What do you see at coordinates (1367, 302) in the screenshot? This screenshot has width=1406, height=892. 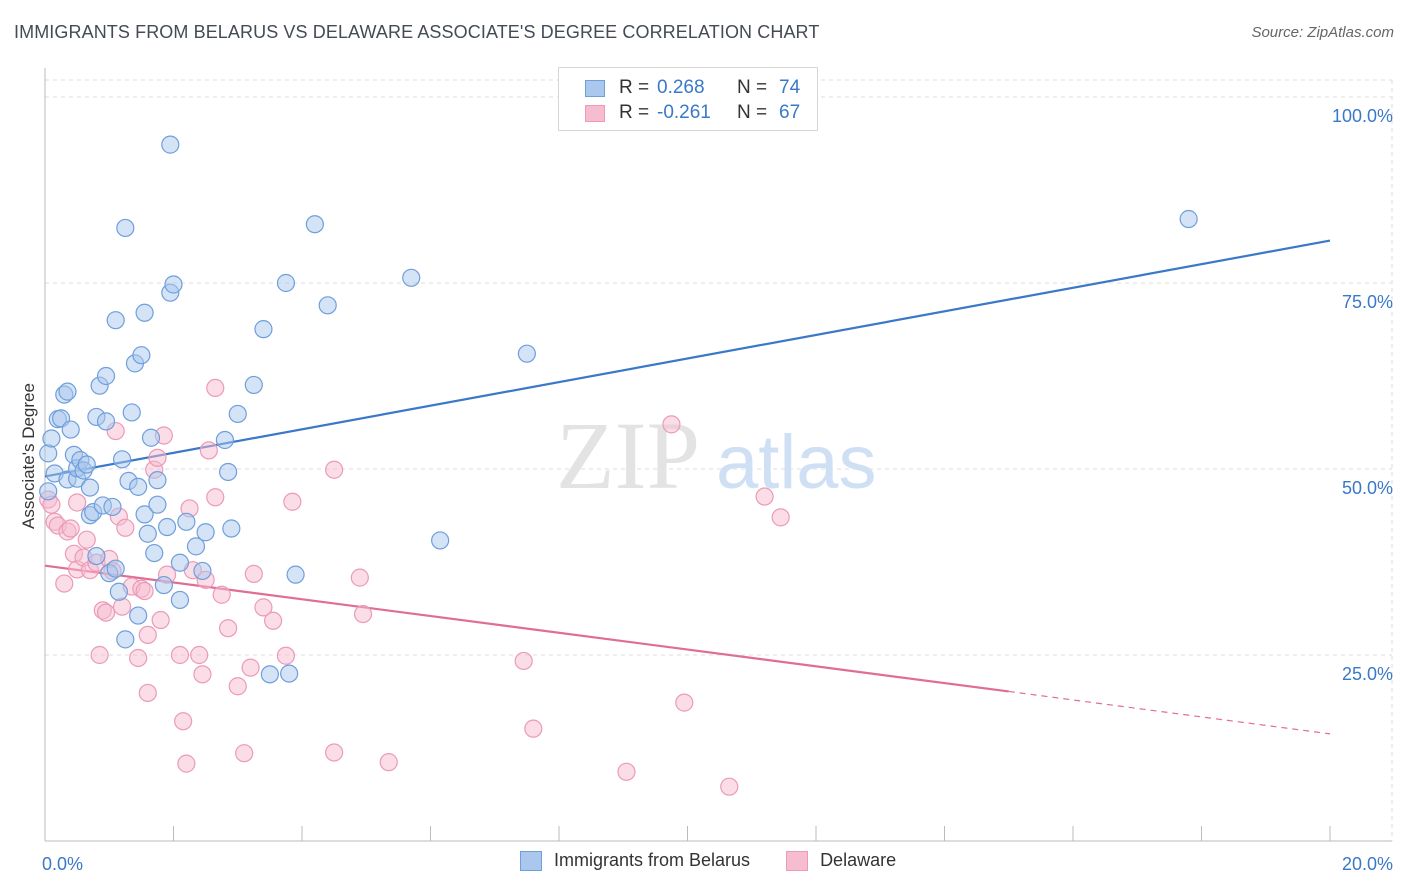 I see `y-tick-label: 75.0%` at bounding box center [1367, 302].